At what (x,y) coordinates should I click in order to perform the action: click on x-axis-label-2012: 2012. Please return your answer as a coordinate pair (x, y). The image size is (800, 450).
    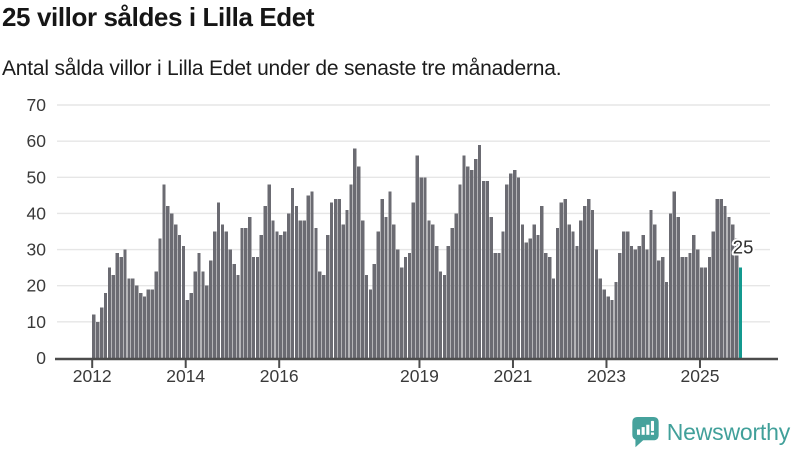
    Looking at the image, I should click on (92, 376).